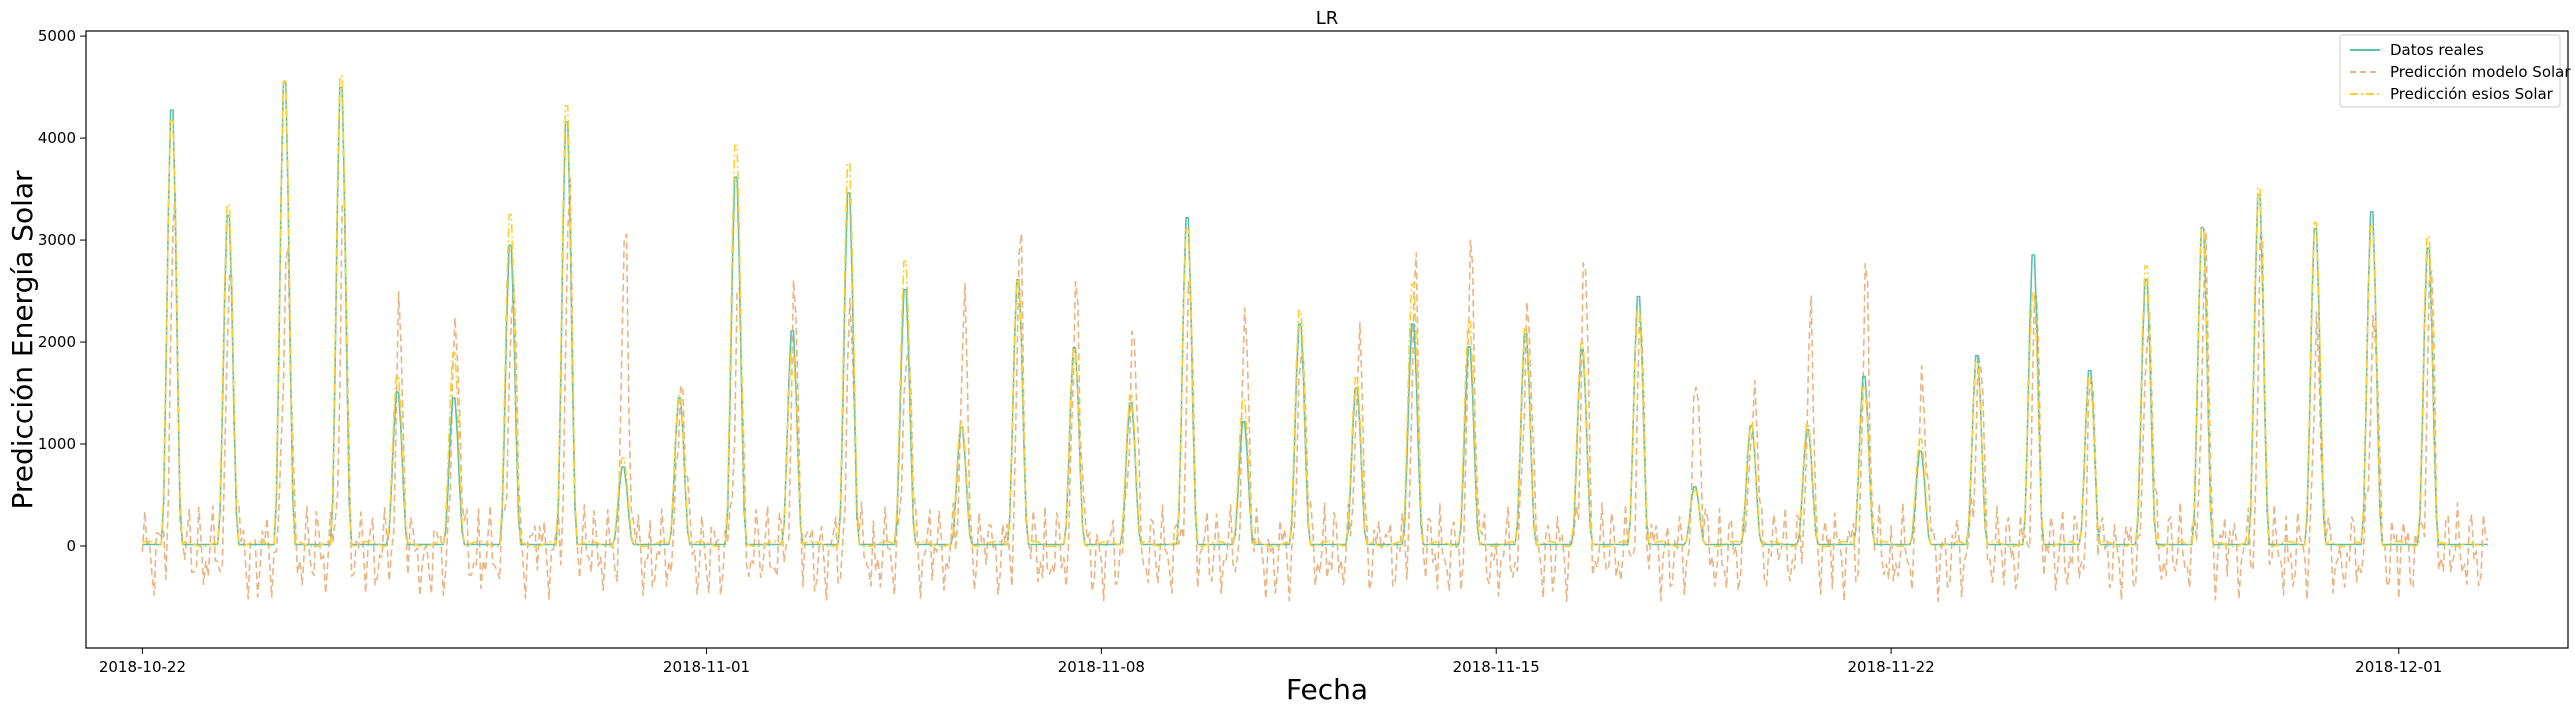 This screenshot has height=711, width=2575. What do you see at coordinates (57, 342) in the screenshot?
I see `y-tick-label: 2000` at bounding box center [57, 342].